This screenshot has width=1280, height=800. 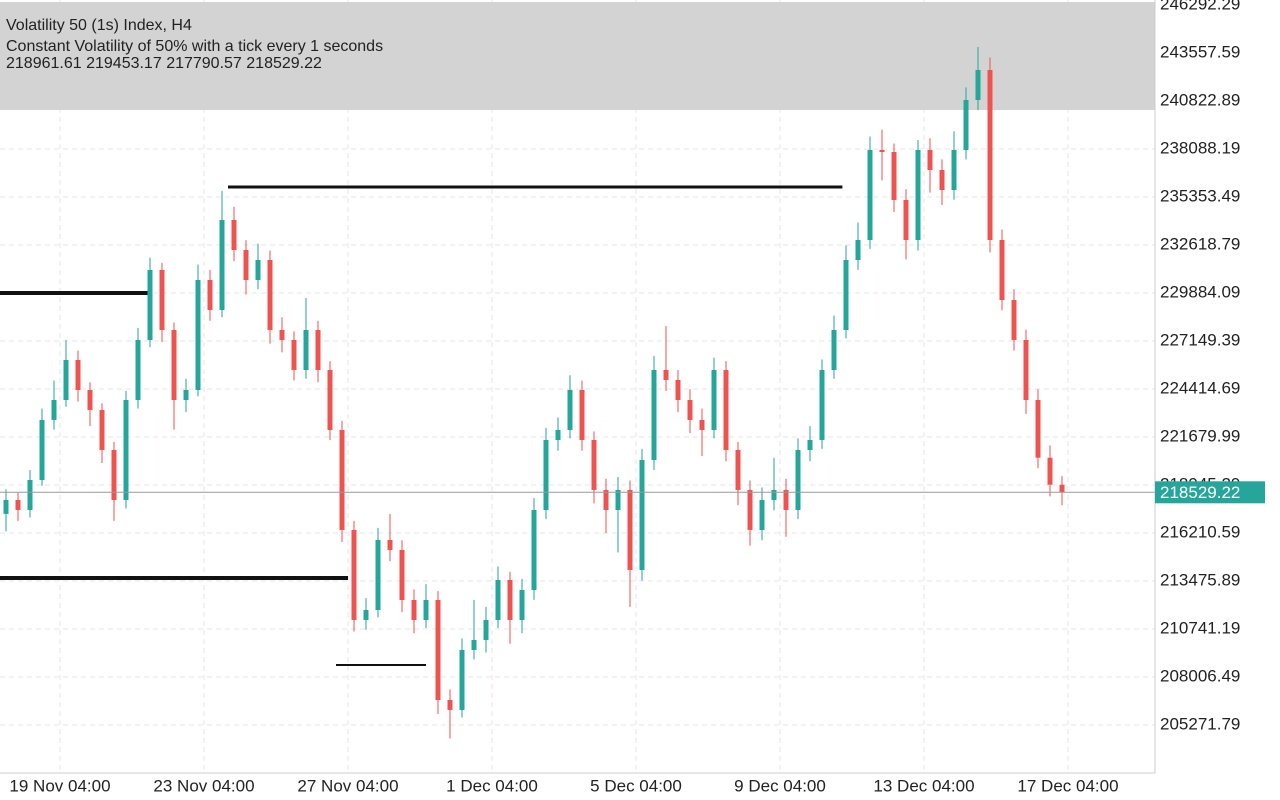 What do you see at coordinates (99, 25) in the screenshot?
I see `chart-title: Volatility 50 (1s) Index, H4` at bounding box center [99, 25].